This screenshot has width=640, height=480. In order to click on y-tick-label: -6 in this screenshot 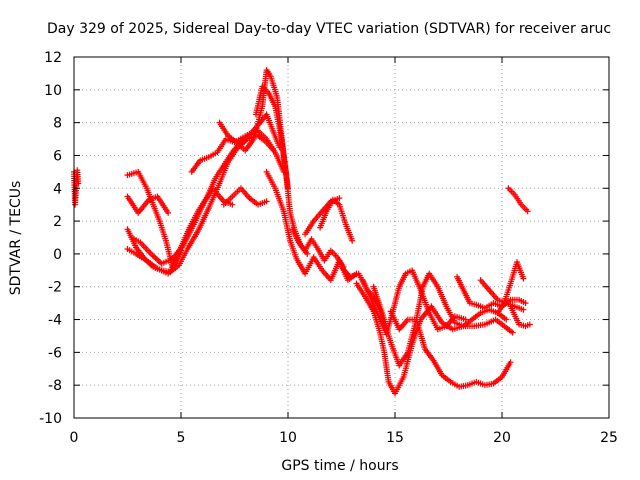, I will do `click(55, 353)`.